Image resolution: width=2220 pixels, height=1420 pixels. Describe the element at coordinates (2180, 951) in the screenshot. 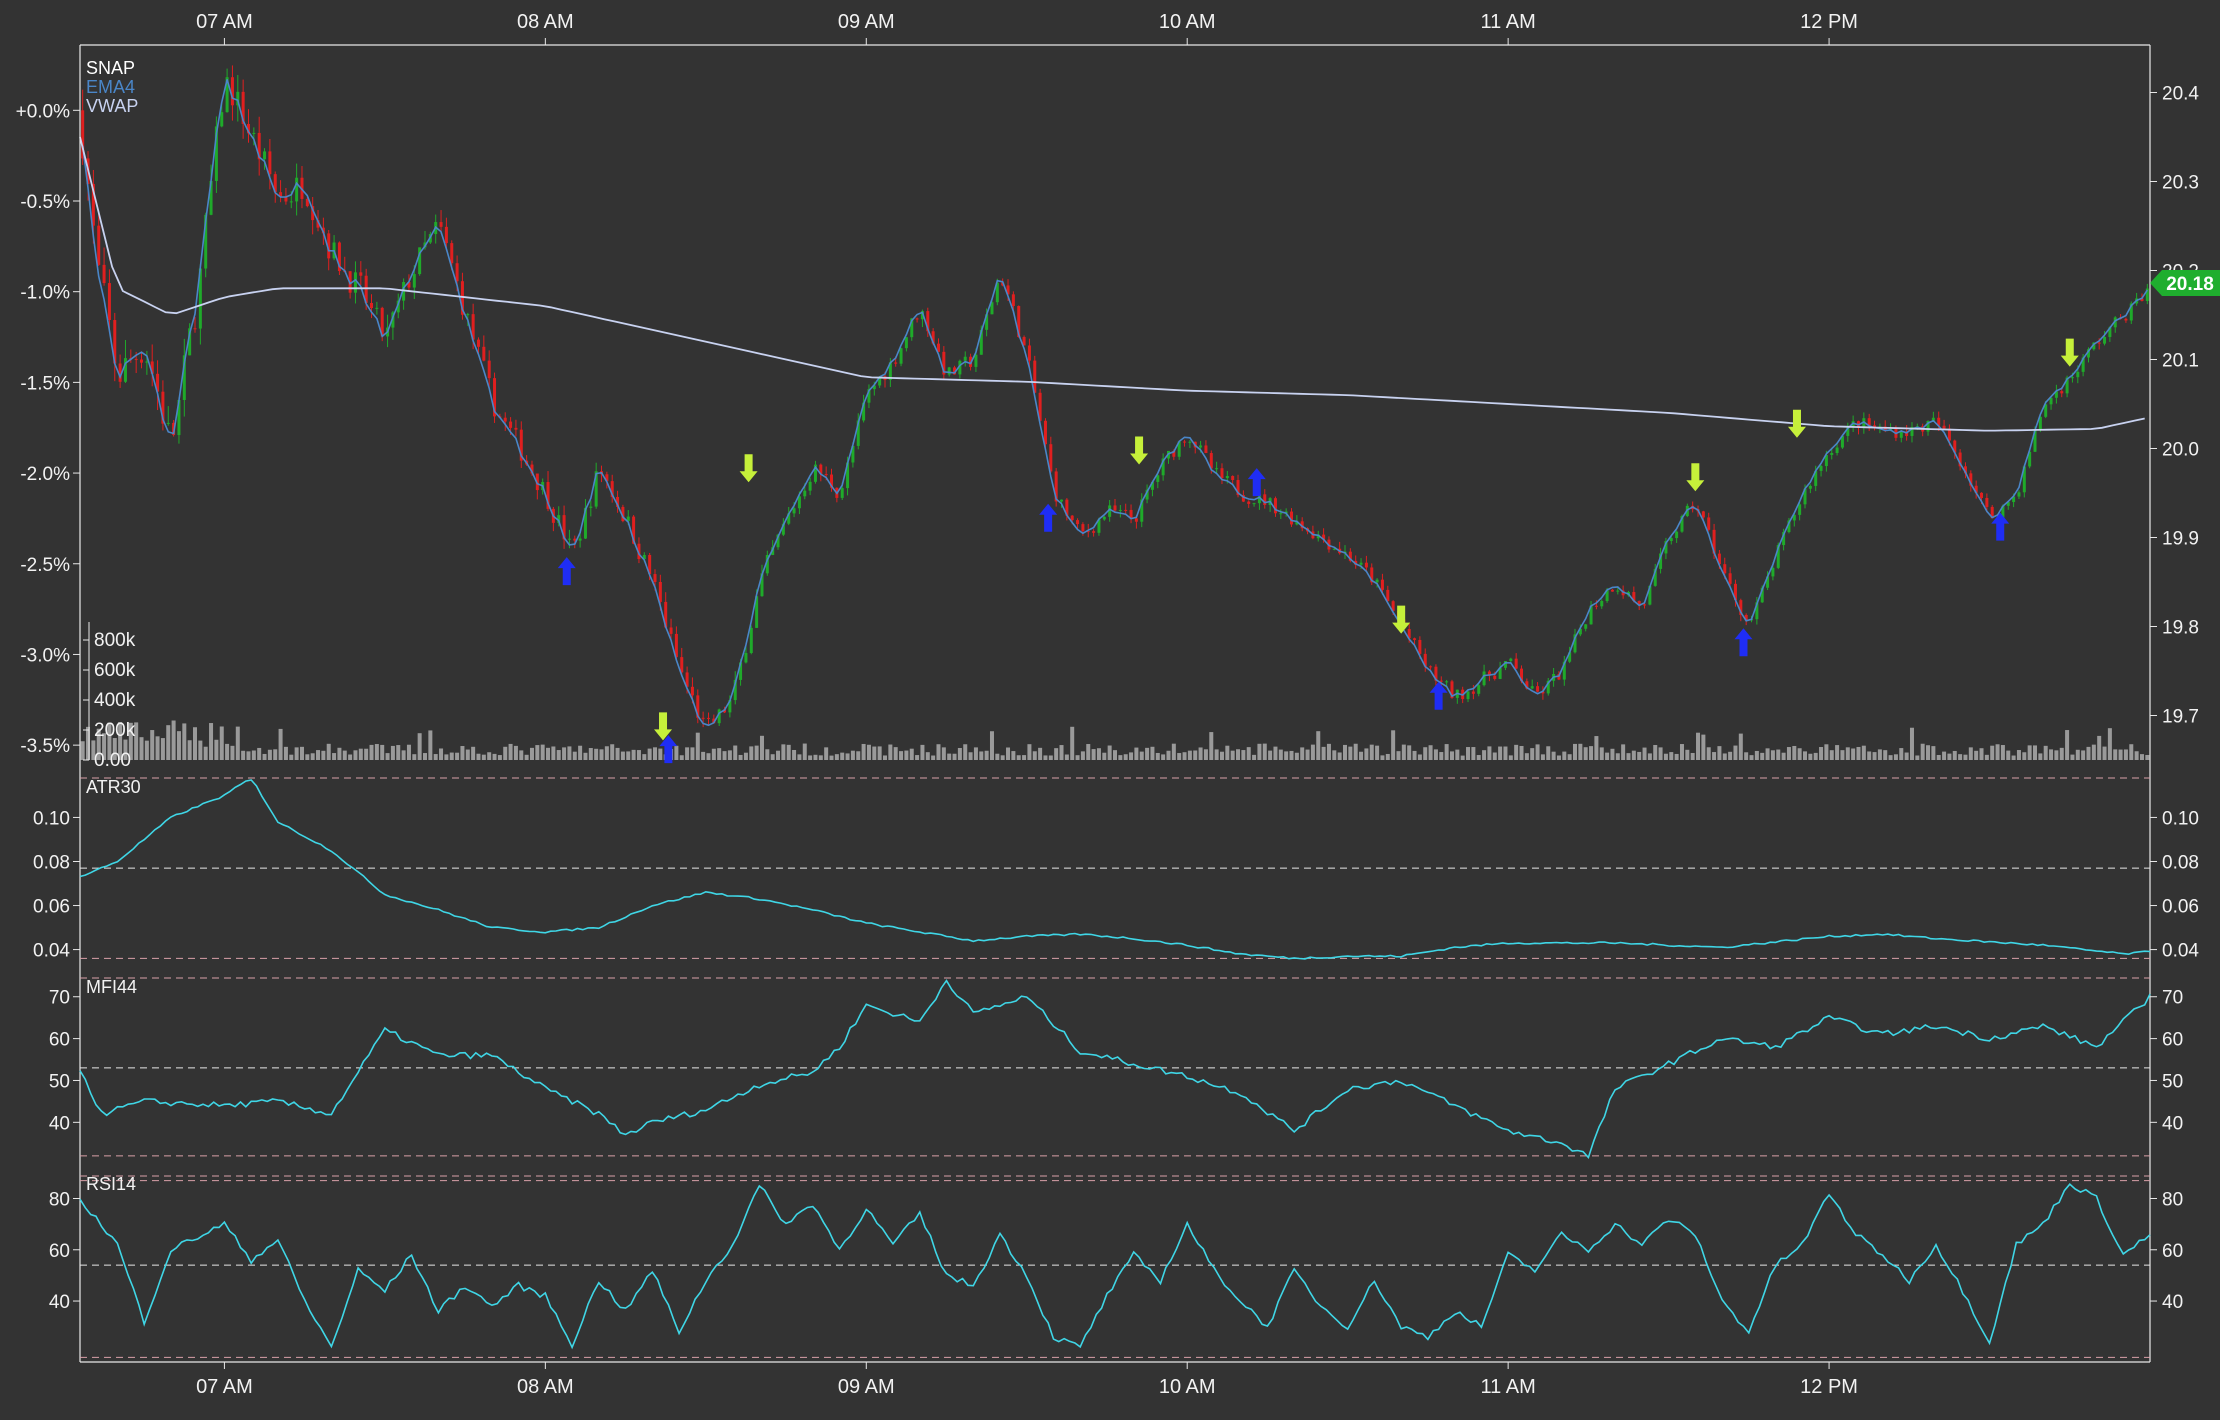

I see `indicator-tick-label-right-0-04: 0.04` at that location.